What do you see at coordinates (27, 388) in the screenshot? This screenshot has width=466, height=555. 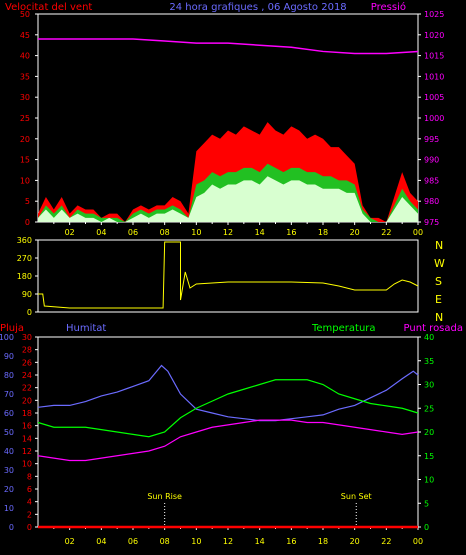 I see `rain-axis-label: 22` at bounding box center [27, 388].